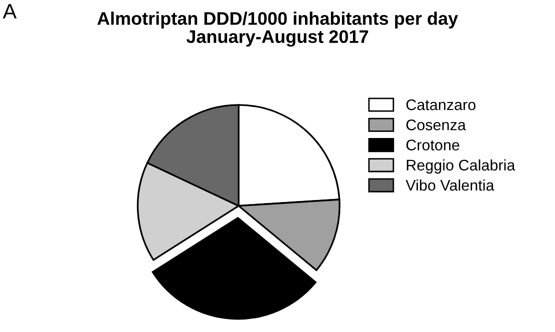 Image resolution: width=555 pixels, height=332 pixels. What do you see at coordinates (450, 185) in the screenshot?
I see `legend-label: Vibo Valentia` at bounding box center [450, 185].